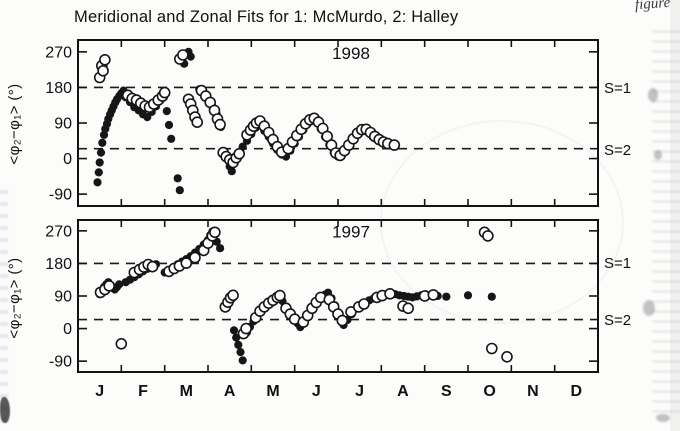  I want to click on y-axis-label-bottom: <φ₂−φ₁> (°), so click(14, 298).